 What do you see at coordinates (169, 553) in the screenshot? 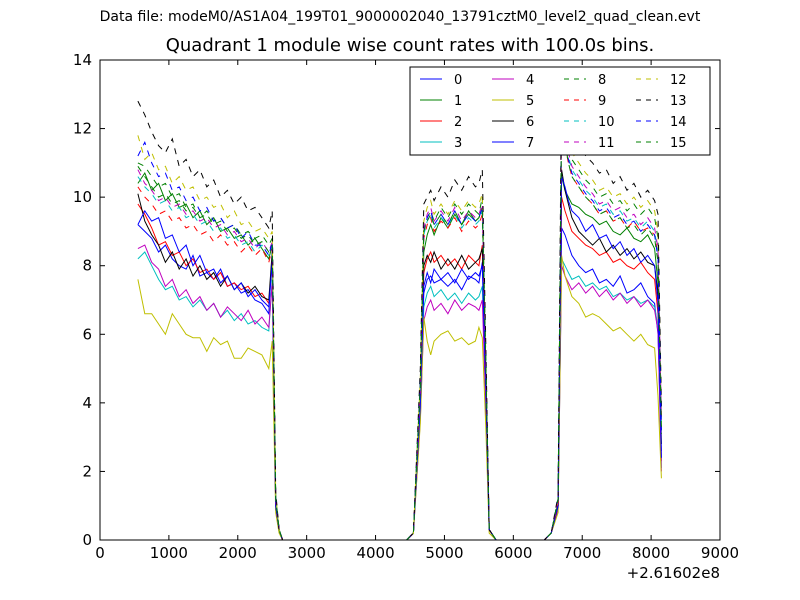
I see `x-tick-label: 1000` at bounding box center [169, 553].